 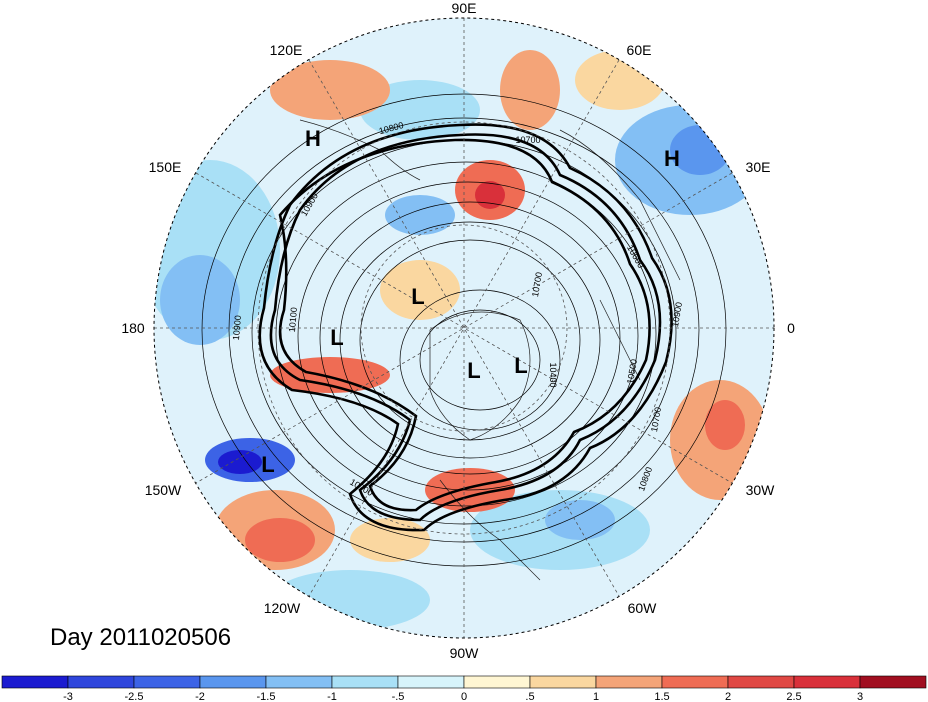 I want to click on colorbar-tick-label: -.5, so click(x=398, y=696).